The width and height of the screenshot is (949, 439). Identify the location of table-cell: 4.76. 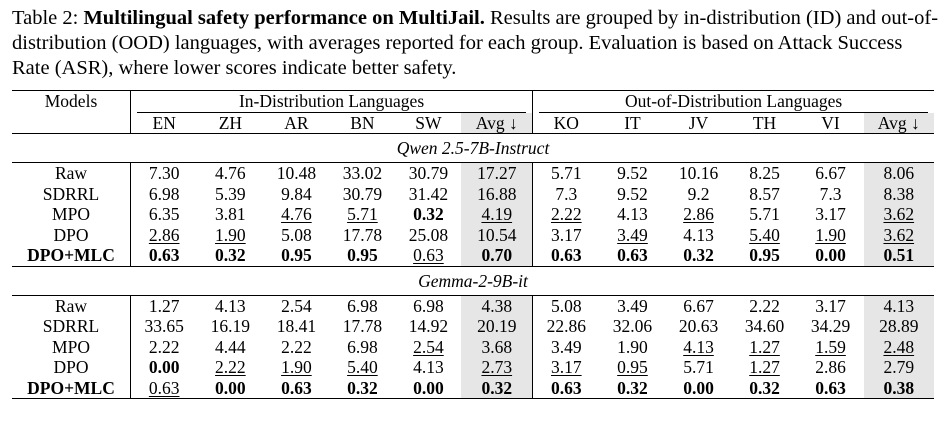
(230, 173).